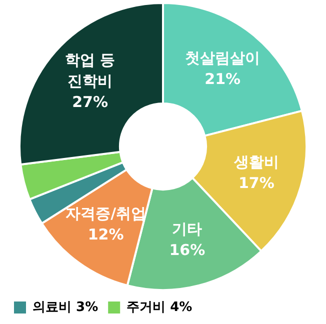 The width and height of the screenshot is (326, 324). What do you see at coordinates (90, 70) in the screenshot?
I see `slice-label: 학업 등 진학비` at bounding box center [90, 70].